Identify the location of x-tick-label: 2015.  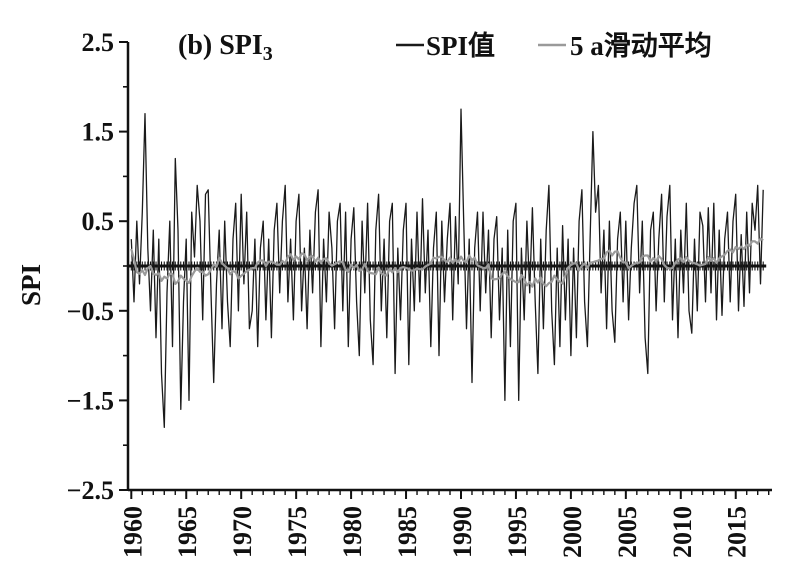
(737, 532).